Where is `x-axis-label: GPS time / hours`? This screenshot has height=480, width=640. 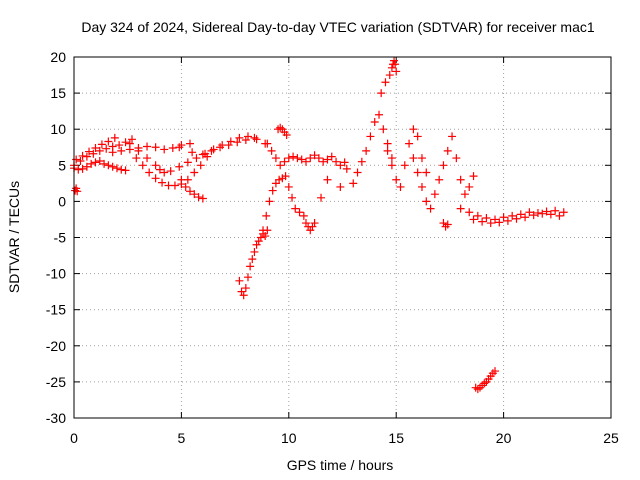 x-axis-label: GPS time / hours is located at coordinates (340, 465).